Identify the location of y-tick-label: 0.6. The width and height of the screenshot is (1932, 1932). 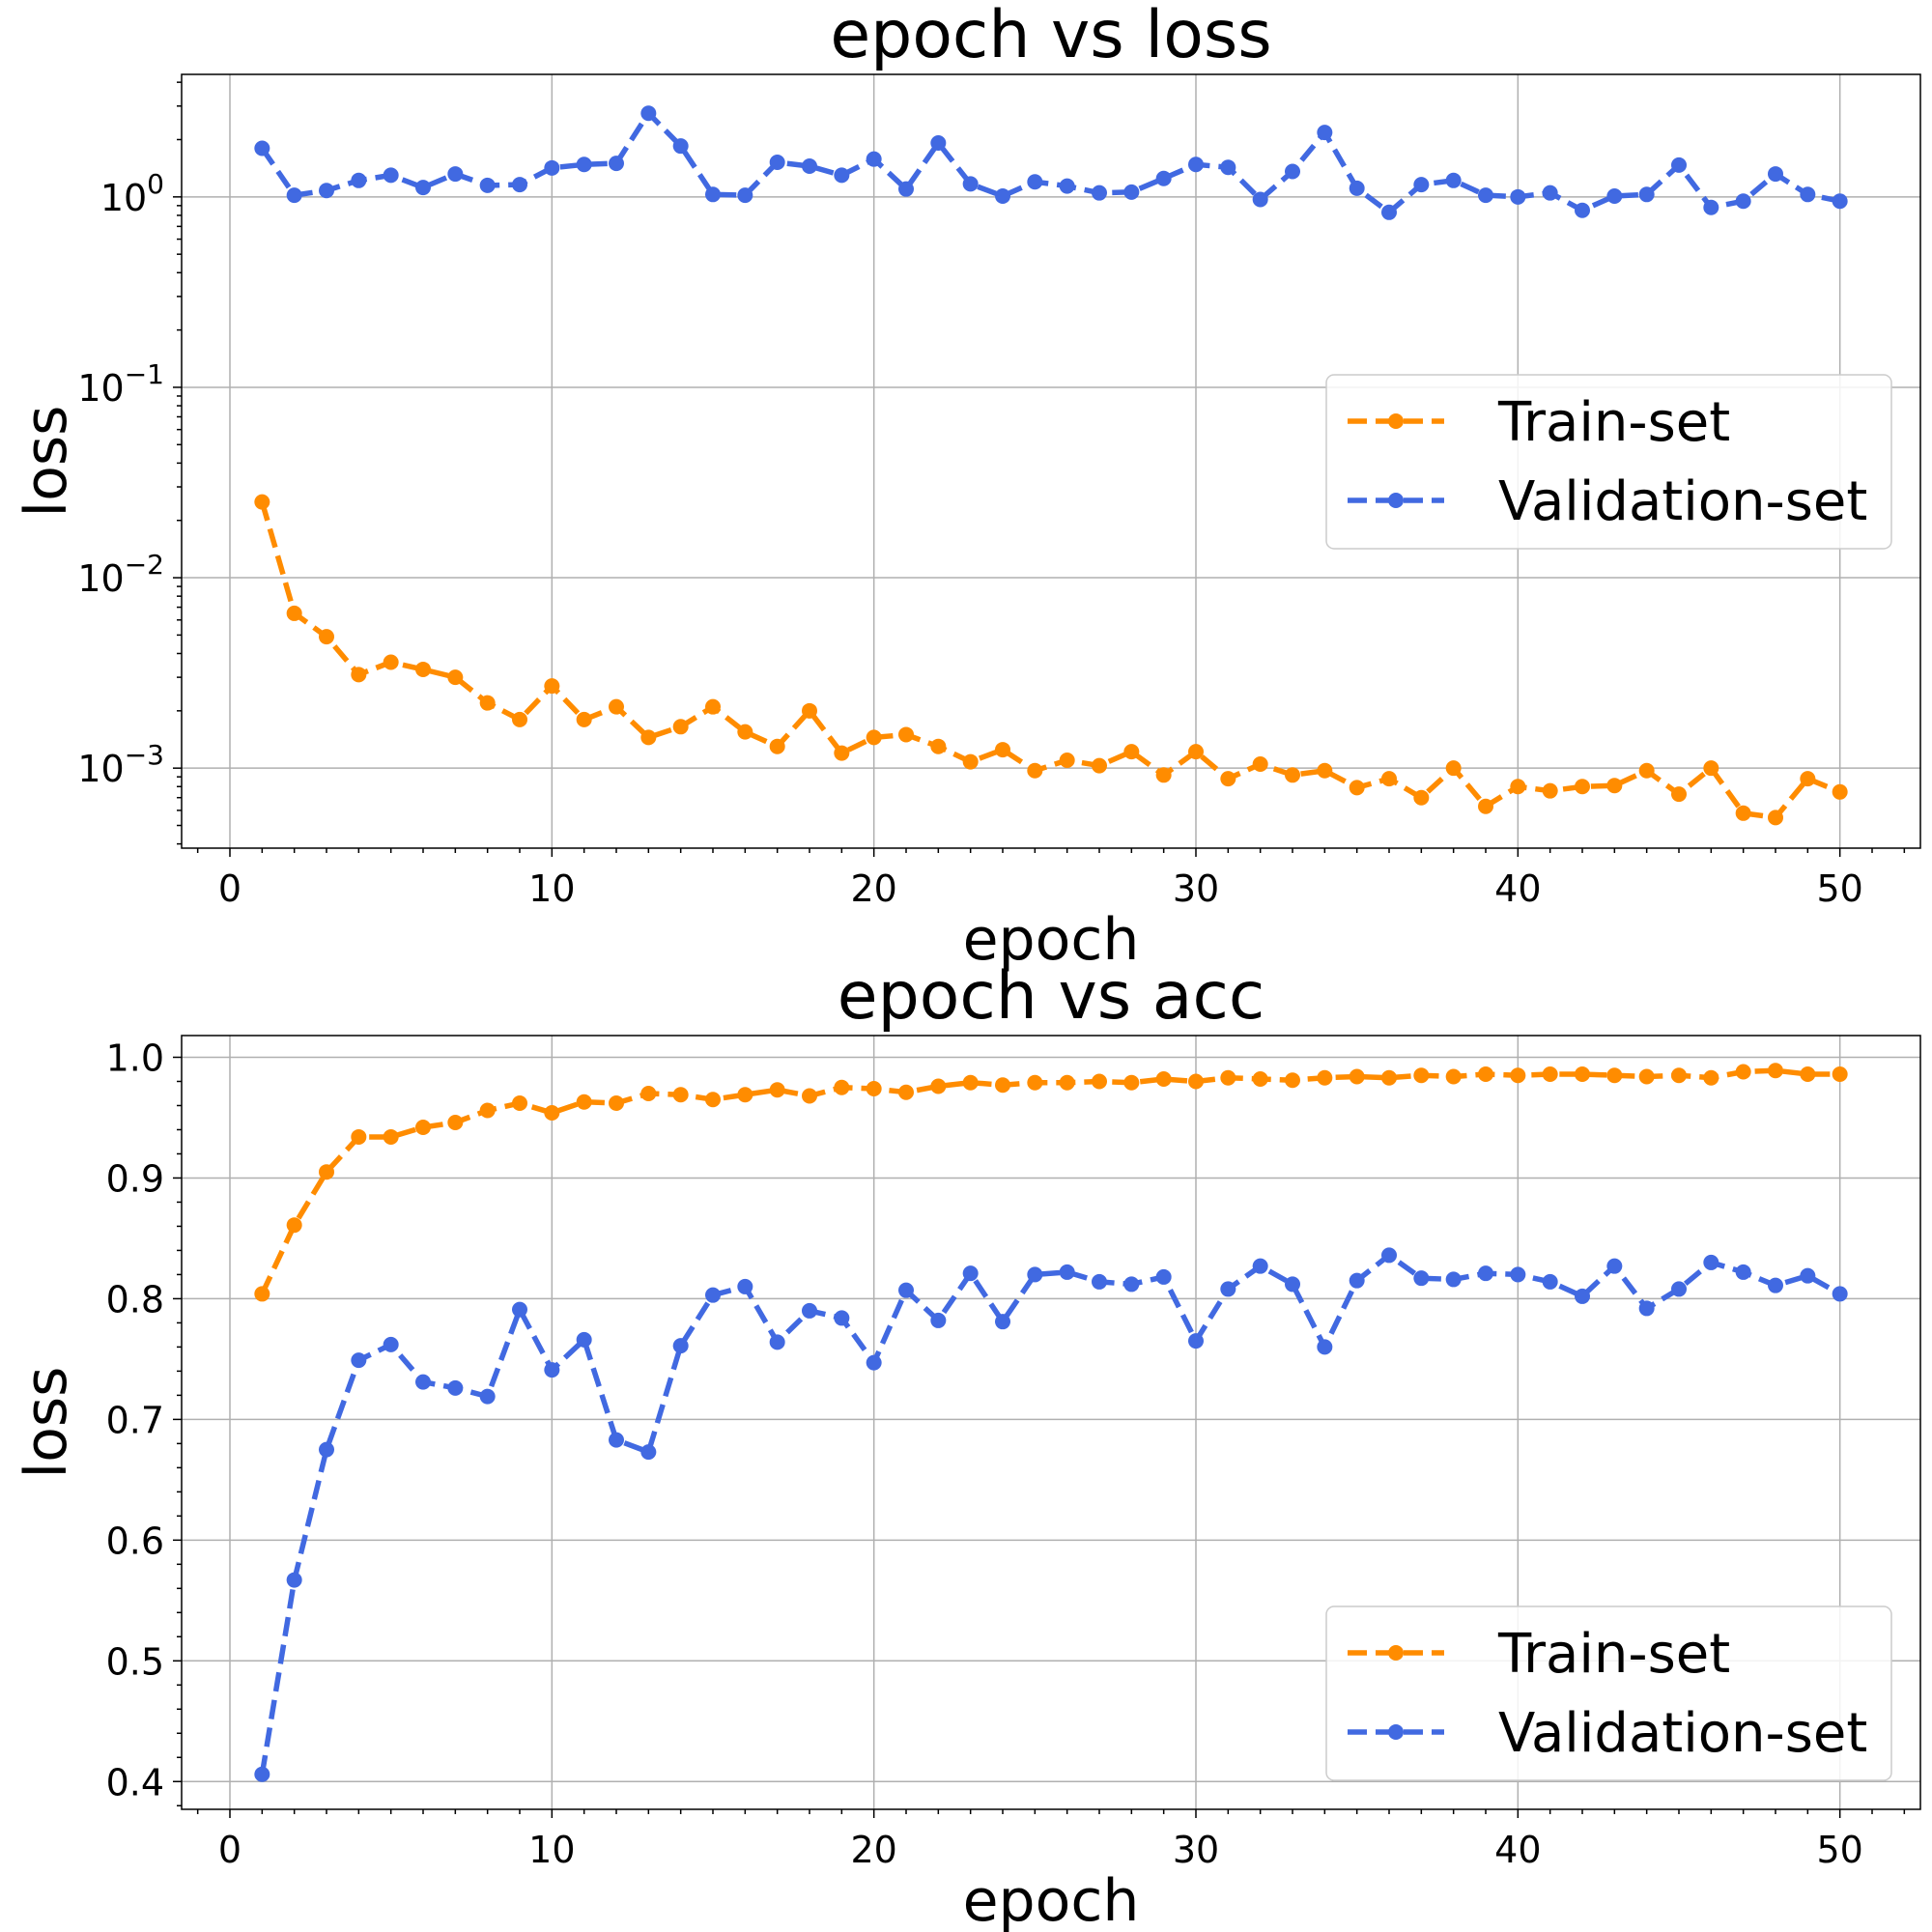
(135, 1541).